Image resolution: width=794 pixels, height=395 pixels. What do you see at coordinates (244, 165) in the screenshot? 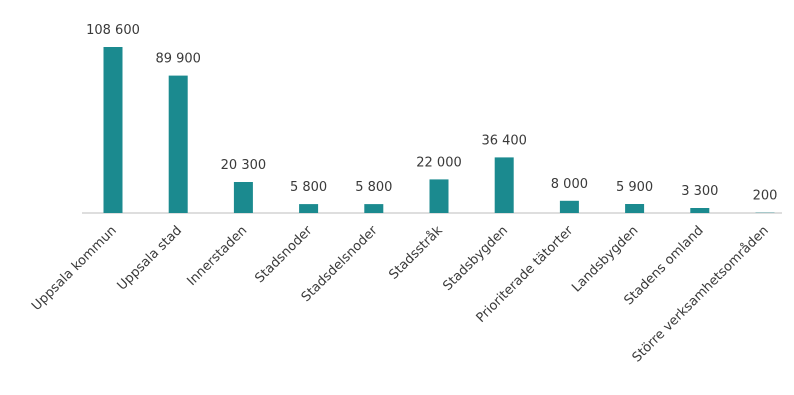
I see `data-label-2: 20 300` at bounding box center [244, 165].